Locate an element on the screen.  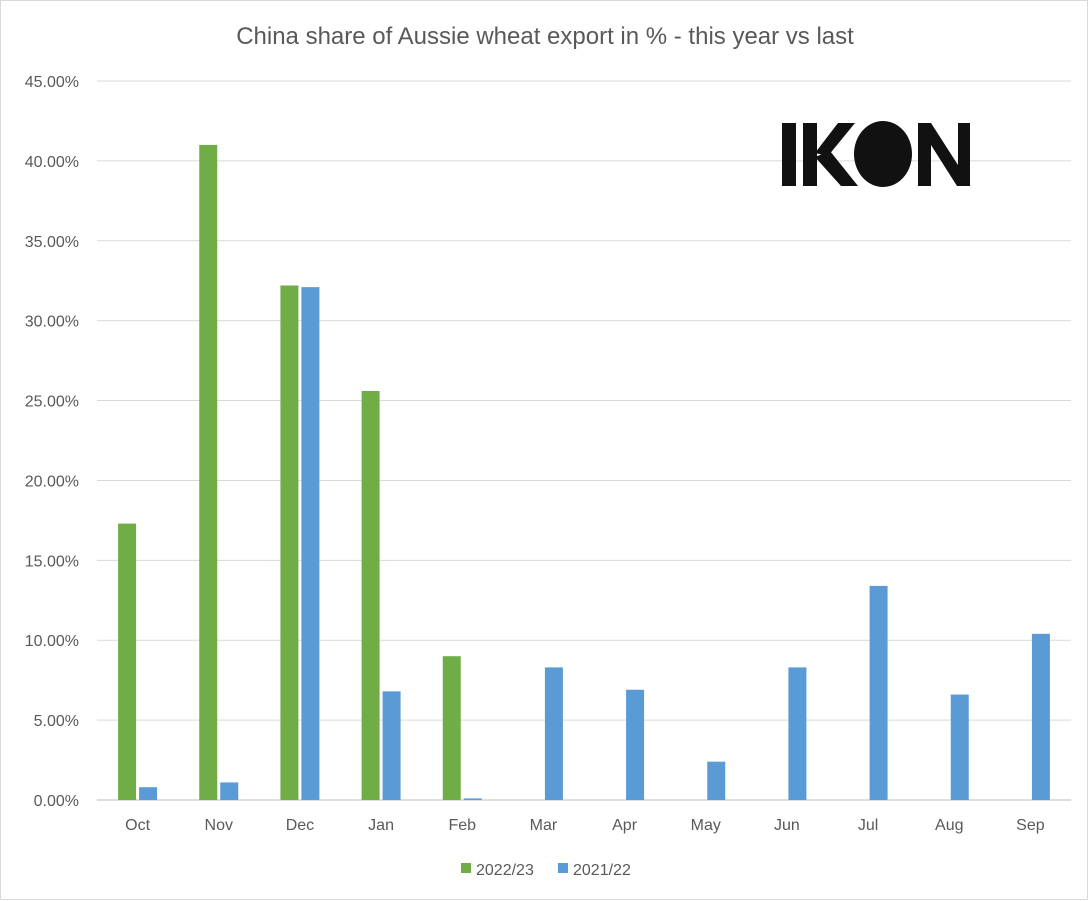
bar-2021-22-oct is located at coordinates (148, 793).